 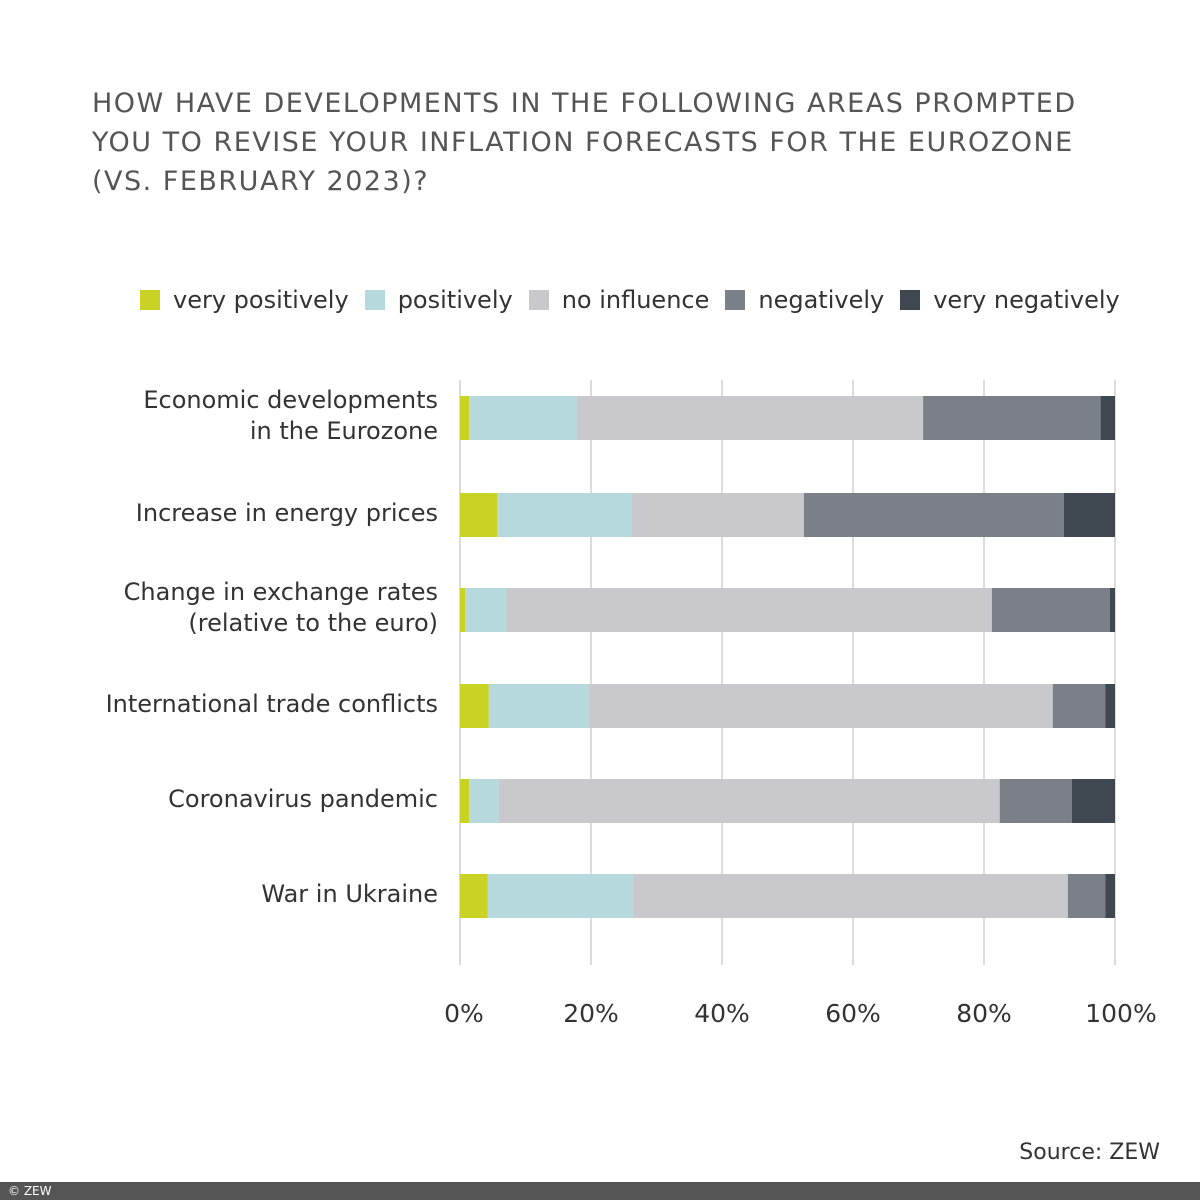 What do you see at coordinates (455, 300) in the screenshot?
I see `legend-label: positively` at bounding box center [455, 300].